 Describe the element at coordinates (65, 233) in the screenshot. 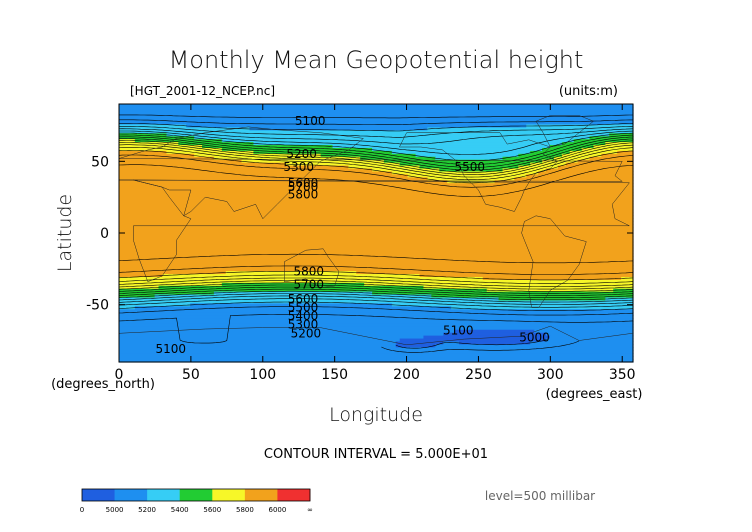

I see `y-axis-label: Latitude` at that location.